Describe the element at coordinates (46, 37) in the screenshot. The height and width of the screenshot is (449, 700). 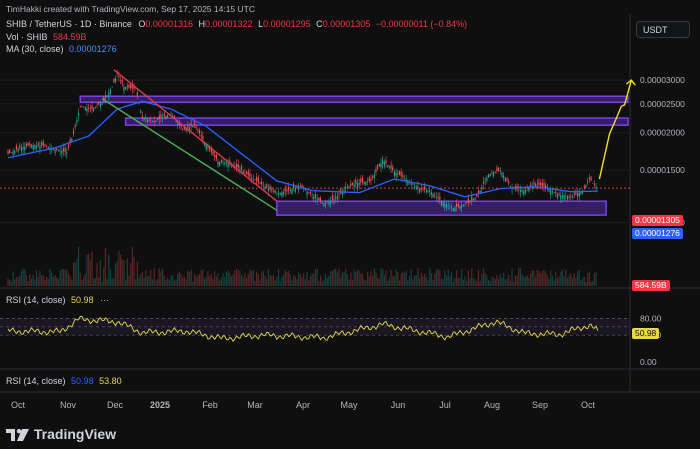
I see `volume-legend: Vol · SHIB 584.59B` at that location.